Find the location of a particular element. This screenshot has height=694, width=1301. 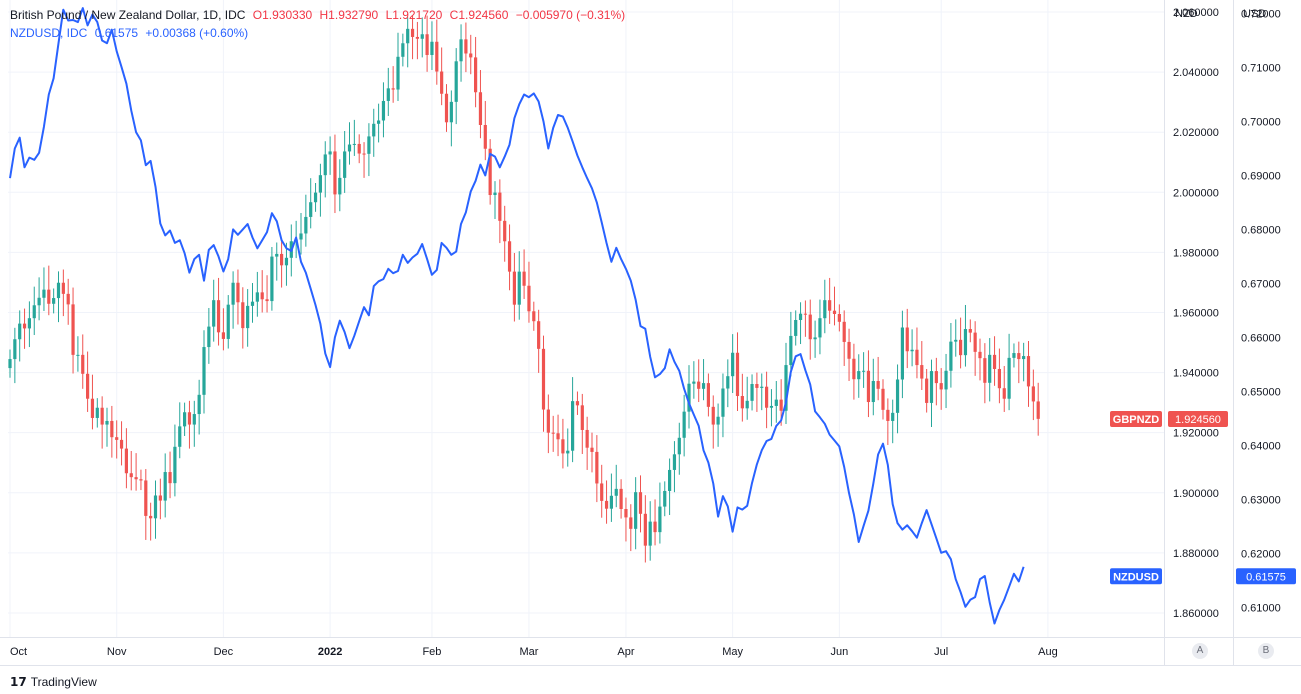

value-badge-label: 1.924560 is located at coordinates (1198, 420).